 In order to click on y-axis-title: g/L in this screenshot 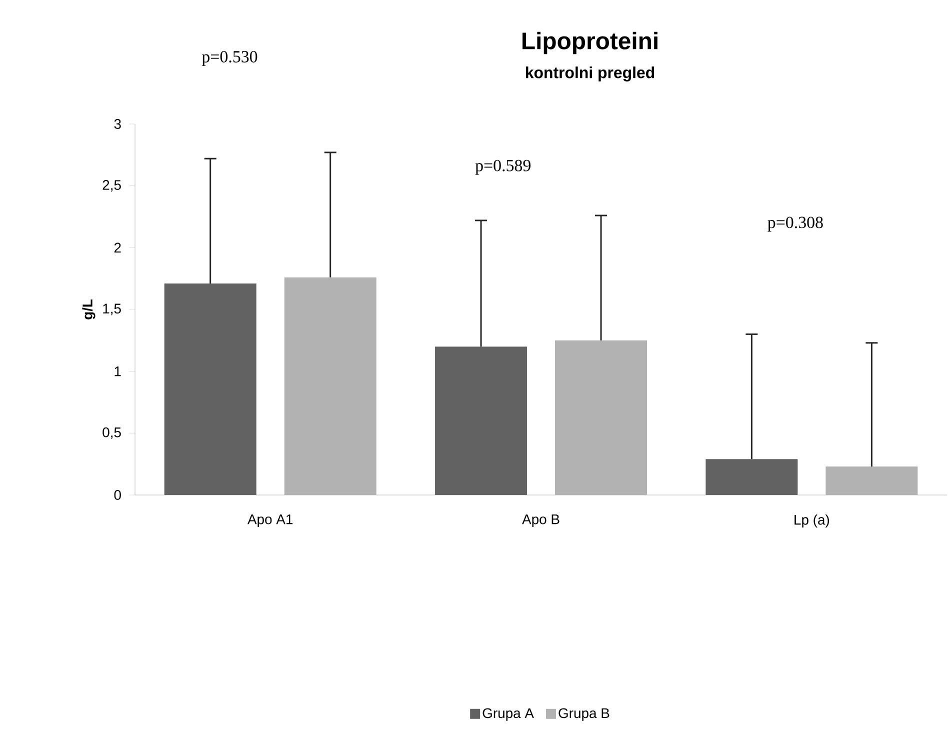, I will do `click(89, 309)`.